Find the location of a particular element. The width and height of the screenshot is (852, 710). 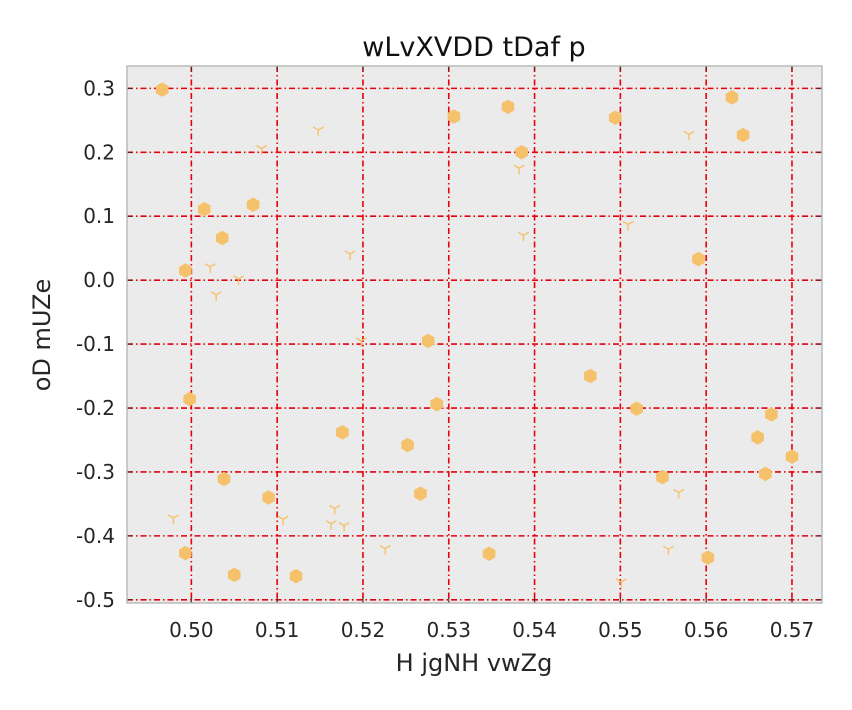

x-tick-label: 0.53 is located at coordinates (448, 630).